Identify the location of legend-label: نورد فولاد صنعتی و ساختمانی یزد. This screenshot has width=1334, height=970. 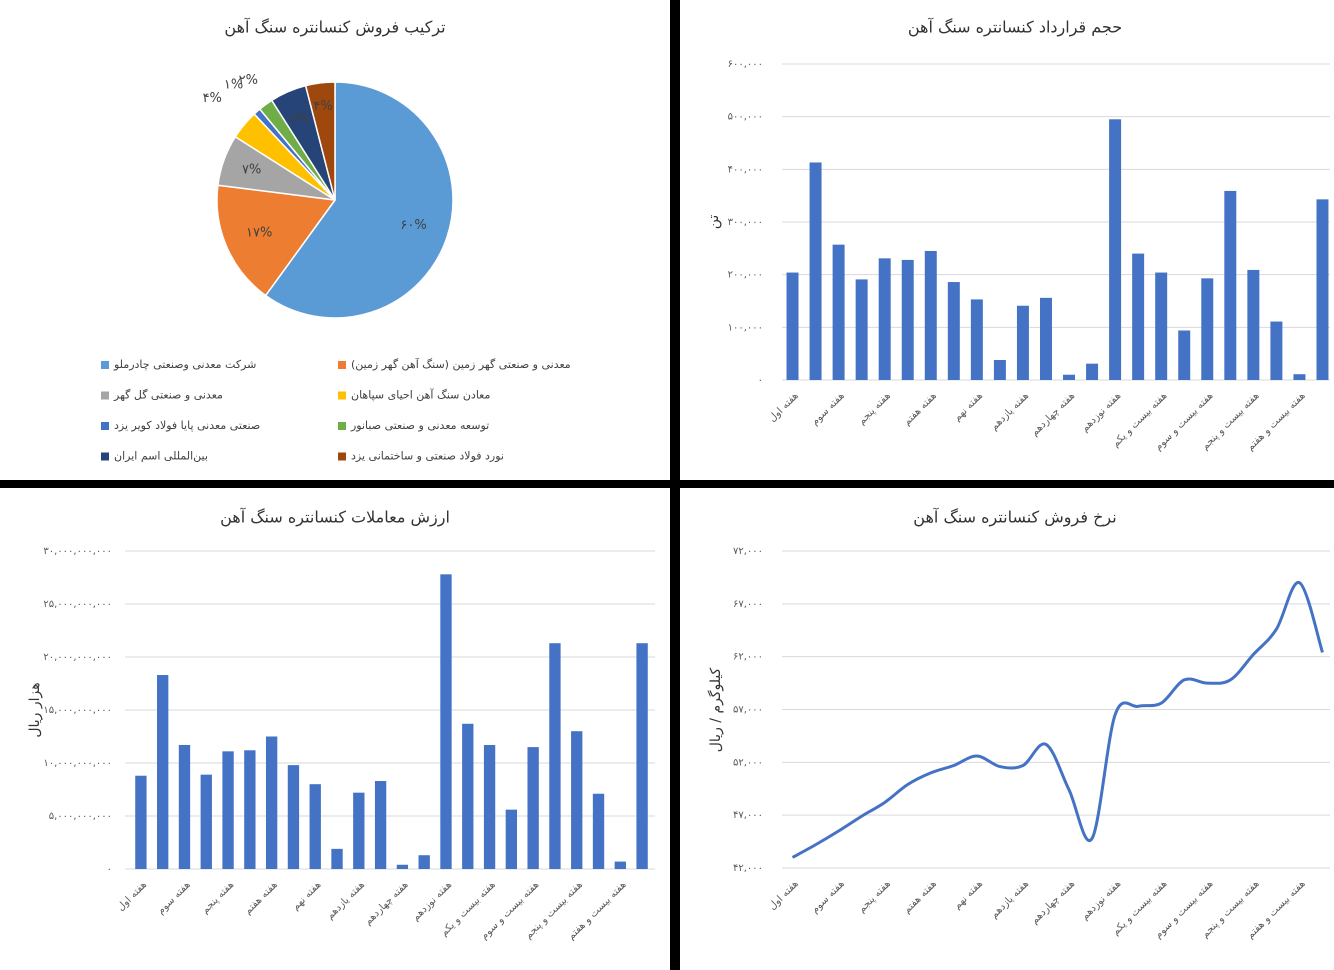
(427, 456).